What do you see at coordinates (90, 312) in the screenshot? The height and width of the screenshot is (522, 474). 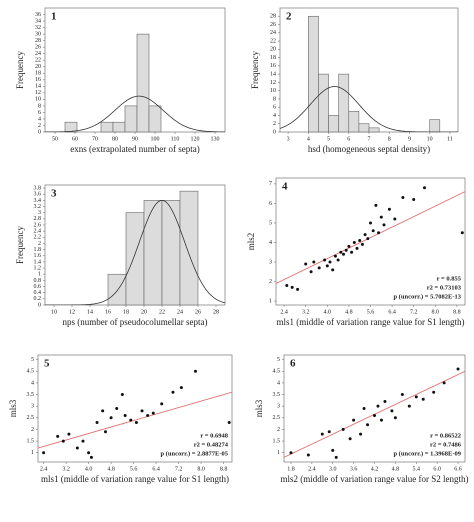 I see `x-tick-label: 14` at bounding box center [90, 312].